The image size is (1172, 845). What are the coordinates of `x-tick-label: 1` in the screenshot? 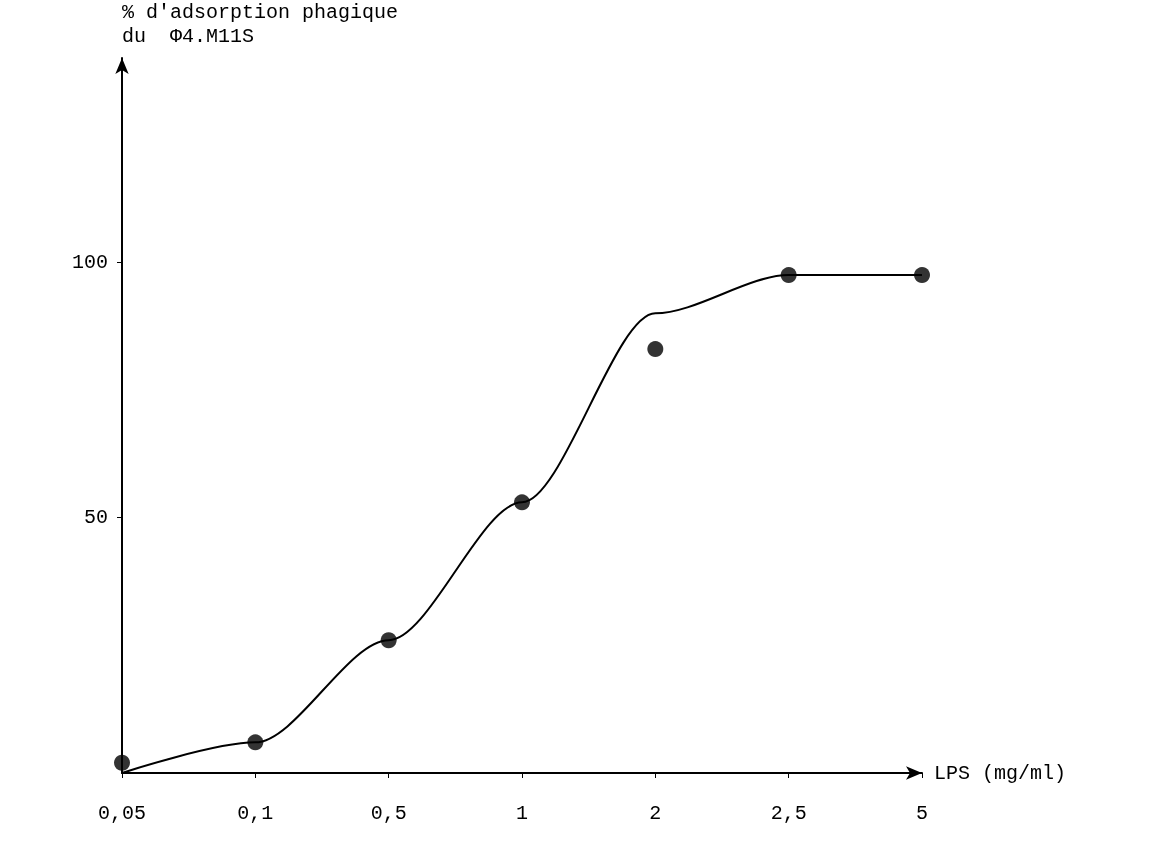 It's located at (522, 813).